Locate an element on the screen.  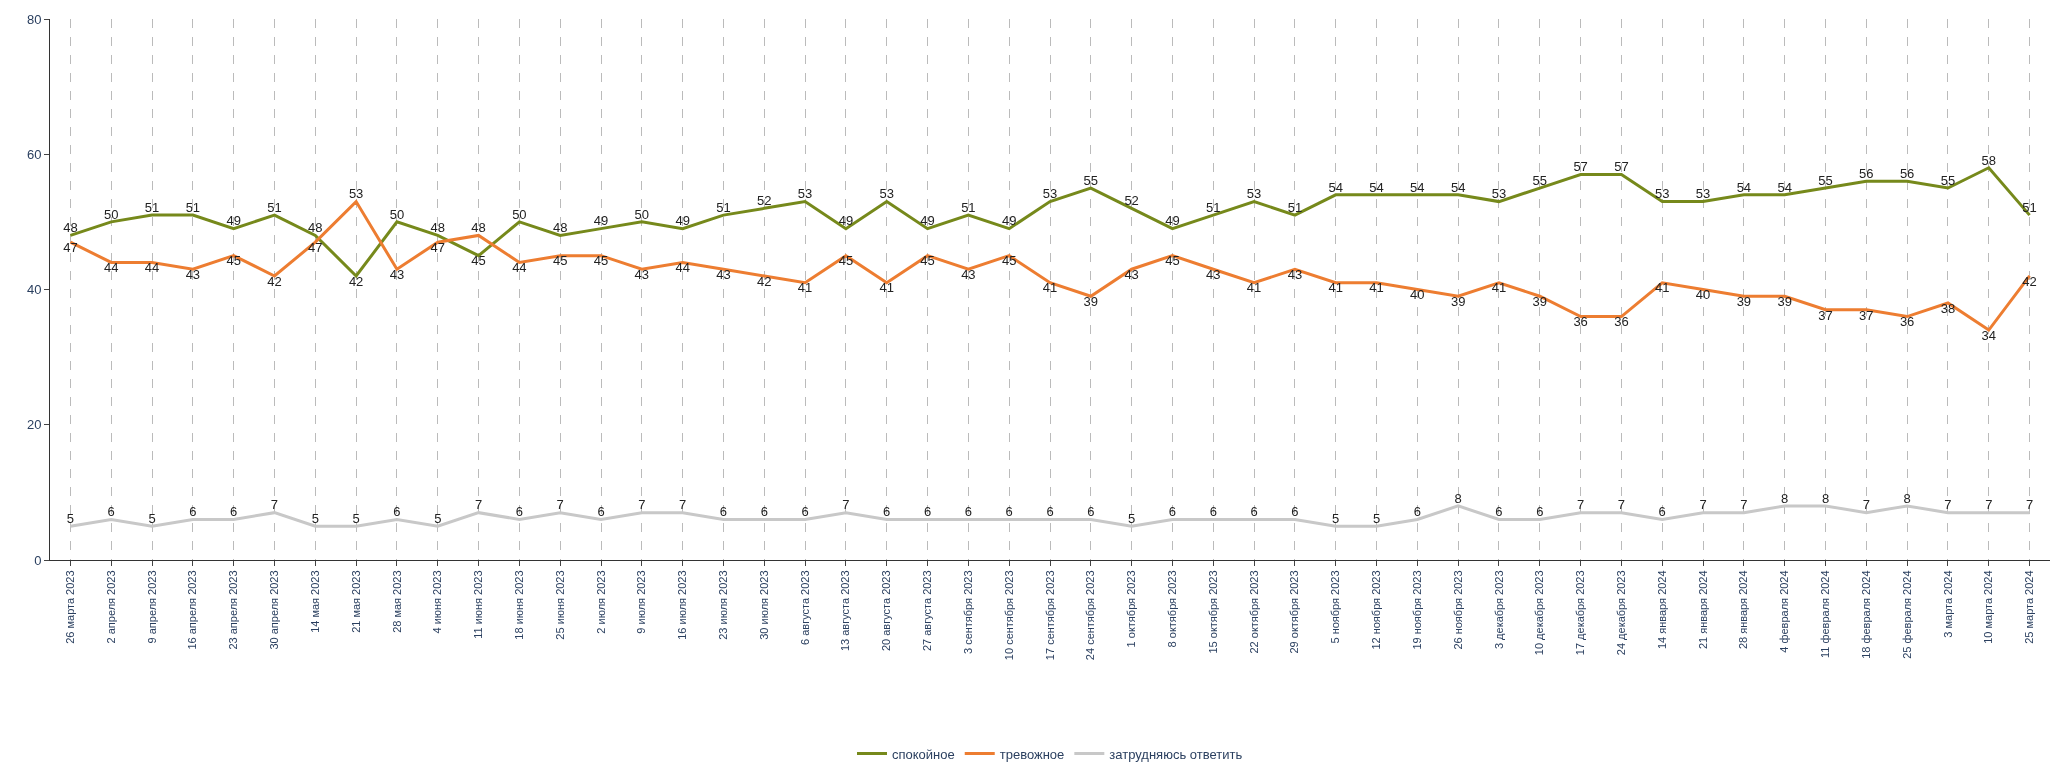
data-label: 5 is located at coordinates (70, 518).